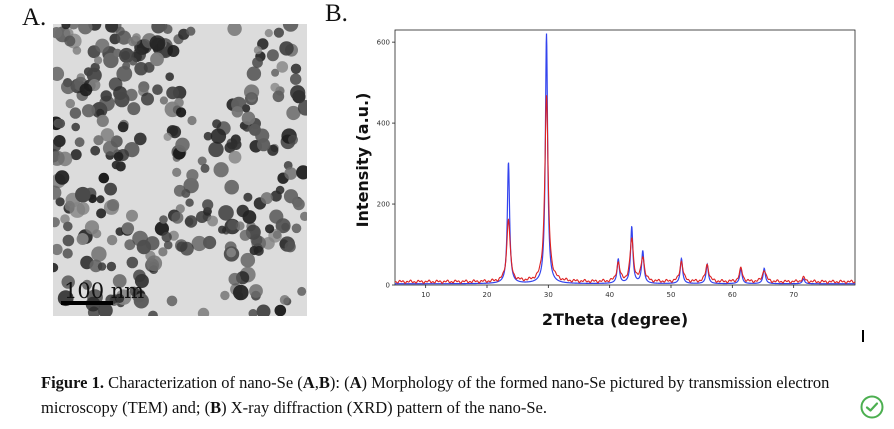 This screenshot has height=429, width=894. I want to click on stray-mark, so click(863, 336).